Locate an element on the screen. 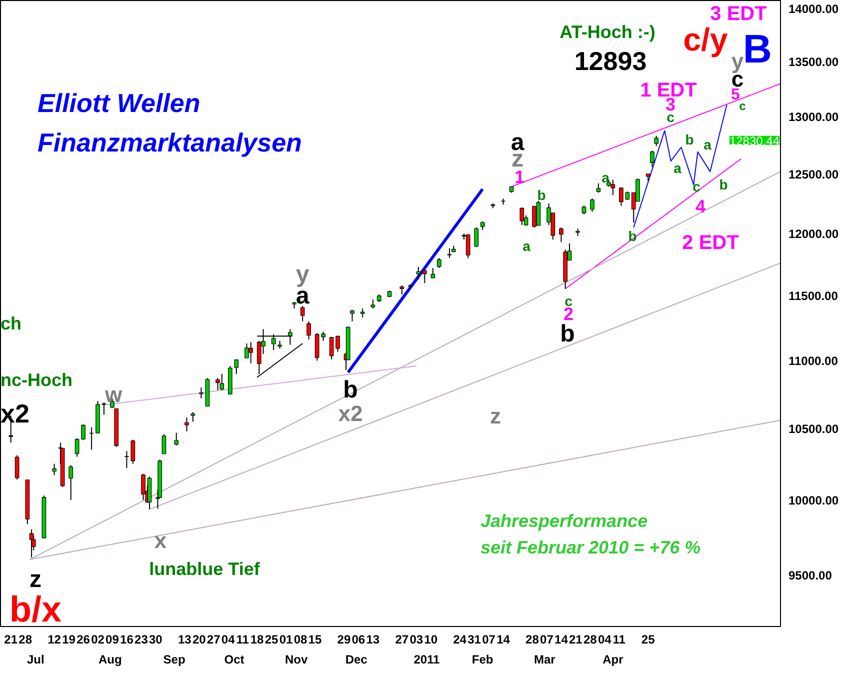 The width and height of the screenshot is (845, 675). y-tick-label: 14000.00 is located at coordinates (813, 9).